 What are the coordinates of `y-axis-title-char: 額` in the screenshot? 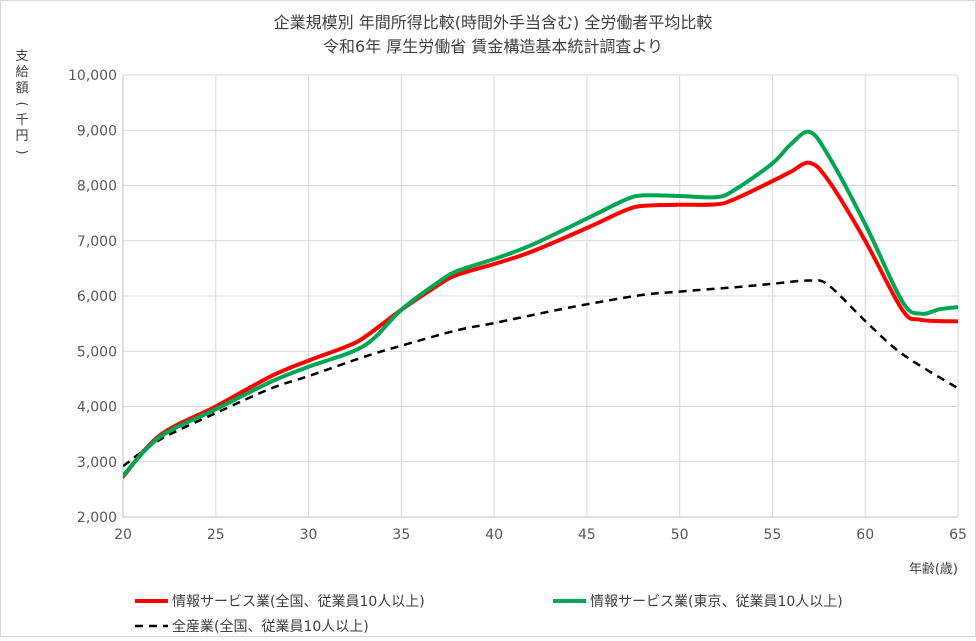 It's located at (21, 88).